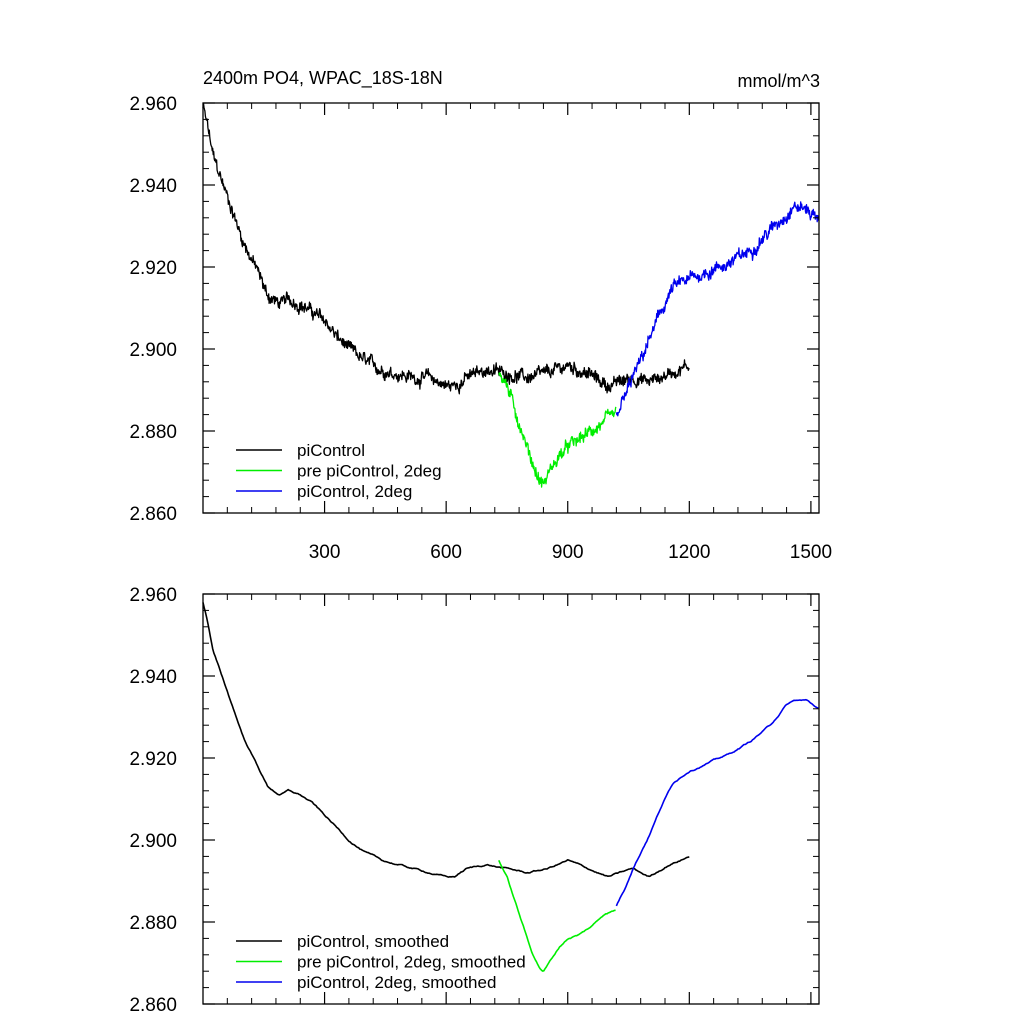 Image resolution: width=1024 pixels, height=1024 pixels. What do you see at coordinates (411, 962) in the screenshot?
I see `legend-label-2: pre piControl, 2deg, smoothed` at bounding box center [411, 962].